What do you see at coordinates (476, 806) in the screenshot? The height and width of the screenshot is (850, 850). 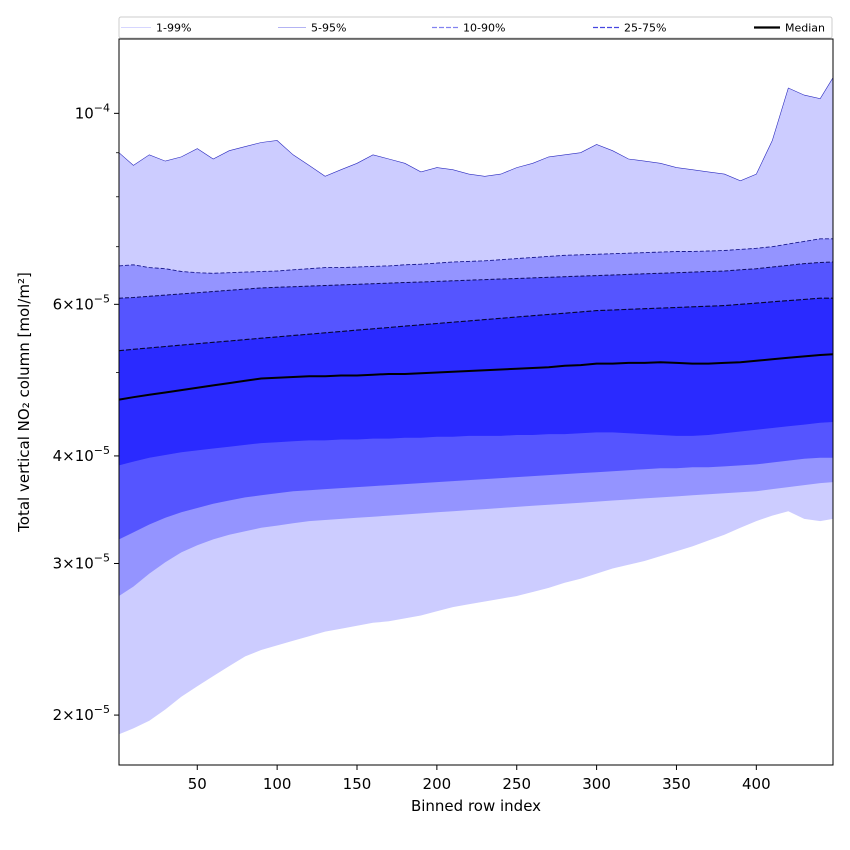 I see `x-axis-label: Binned row index` at bounding box center [476, 806].